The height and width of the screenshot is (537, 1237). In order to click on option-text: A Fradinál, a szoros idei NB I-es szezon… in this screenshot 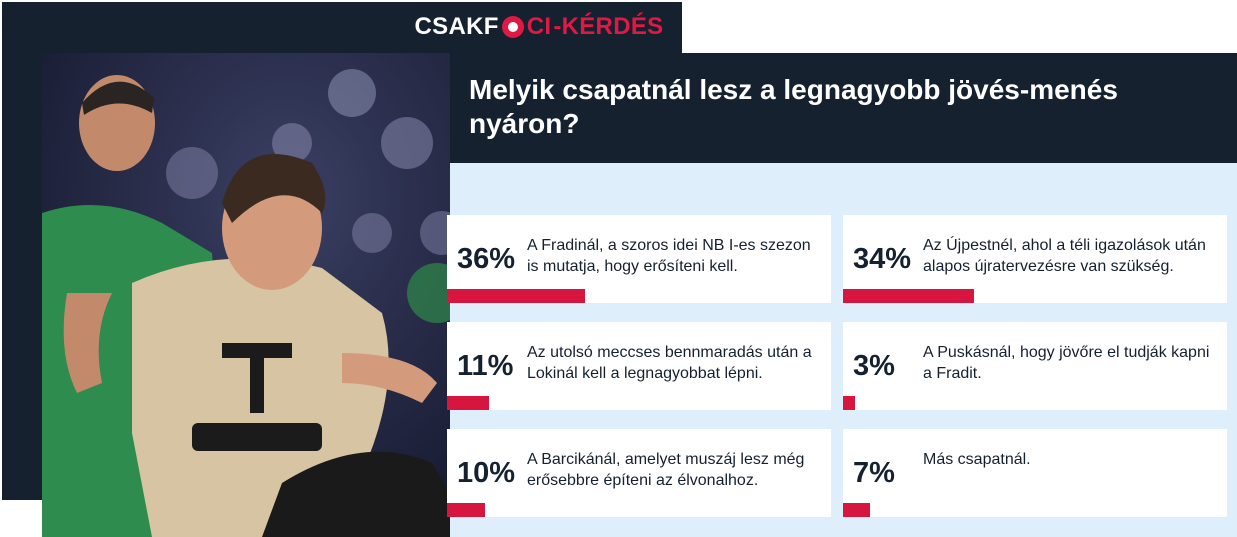, I will do `click(669, 256)`.